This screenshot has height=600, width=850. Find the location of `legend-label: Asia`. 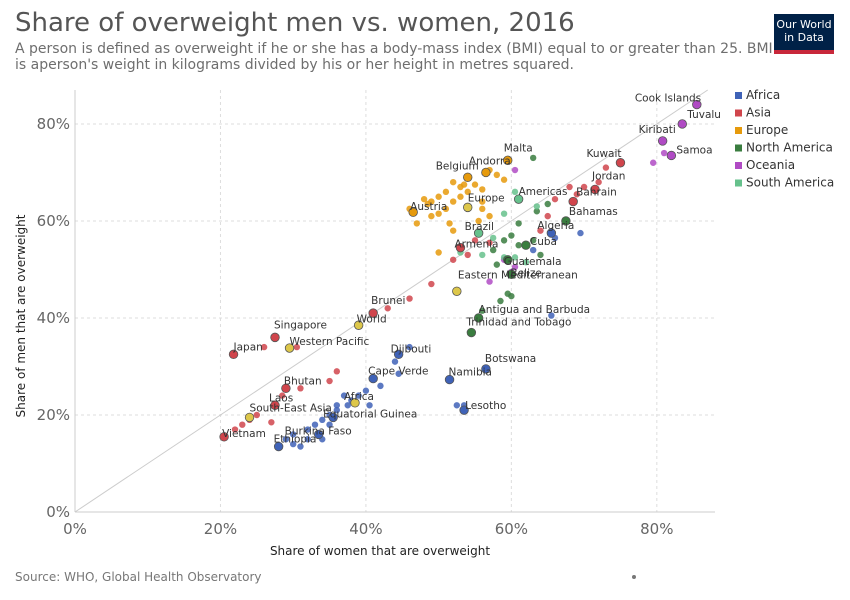

legend-label: Asia is located at coordinates (758, 113).